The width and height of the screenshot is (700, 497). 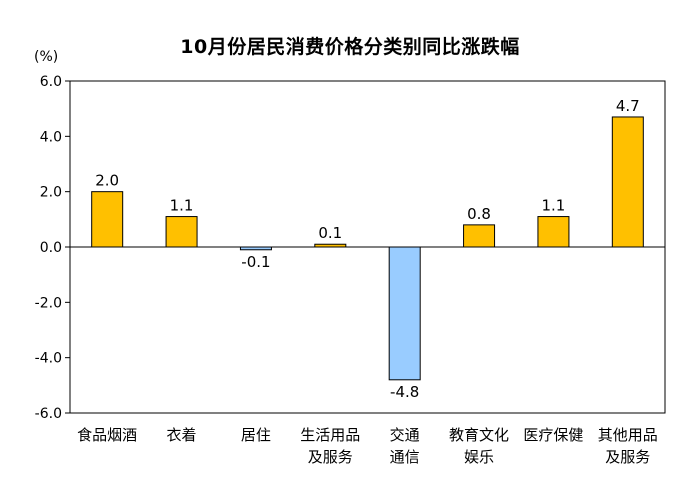 What do you see at coordinates (255, 262) in the screenshot?
I see `data-label: -0.1` at bounding box center [255, 262].